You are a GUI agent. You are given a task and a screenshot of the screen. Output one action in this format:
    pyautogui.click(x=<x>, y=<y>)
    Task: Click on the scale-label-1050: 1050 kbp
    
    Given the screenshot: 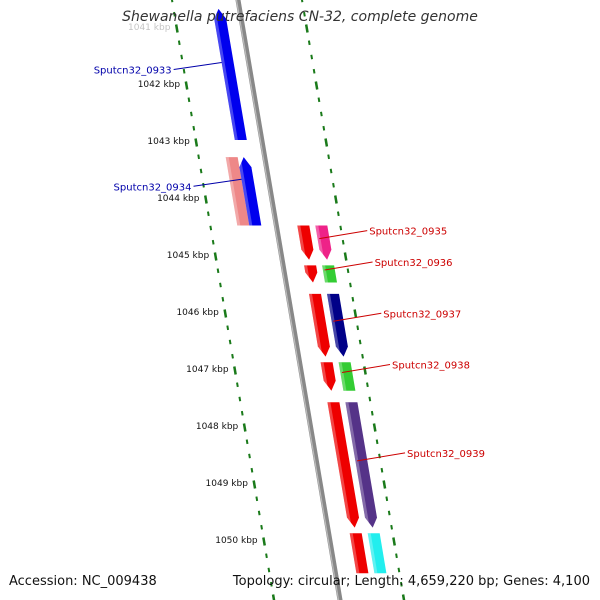 What is the action you would take?
    pyautogui.click(x=236, y=541)
    